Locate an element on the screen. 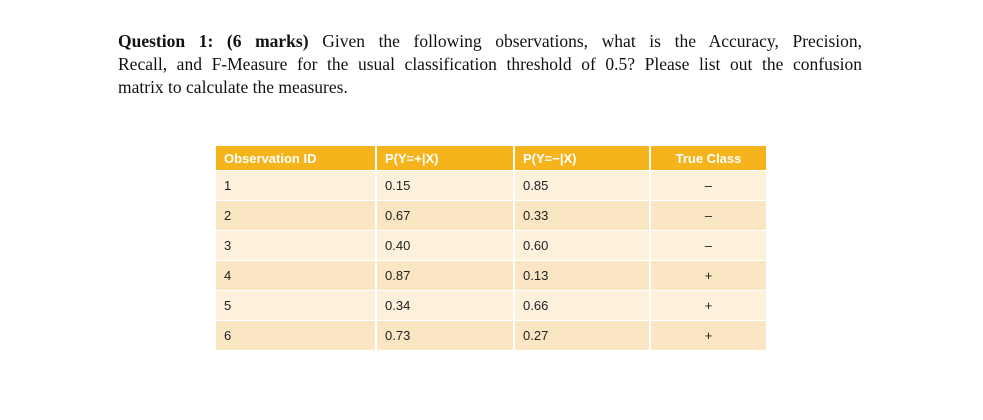 The width and height of the screenshot is (983, 420). table-cell: 1 is located at coordinates (296, 185).